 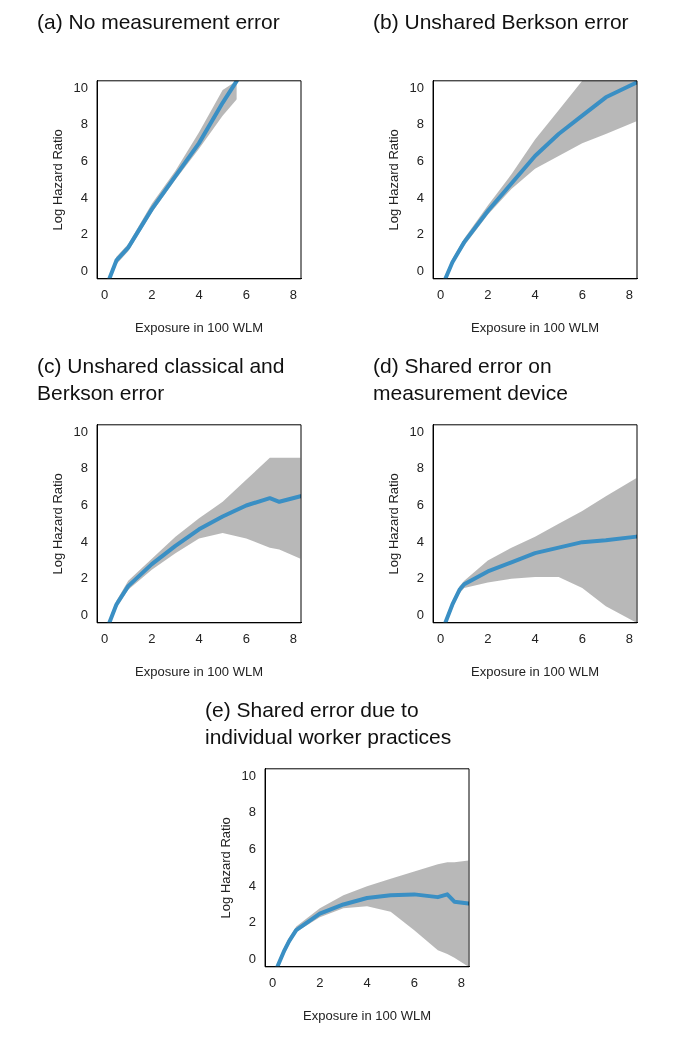 I want to click on chart-title: (a) No measurement error, so click(x=159, y=22).